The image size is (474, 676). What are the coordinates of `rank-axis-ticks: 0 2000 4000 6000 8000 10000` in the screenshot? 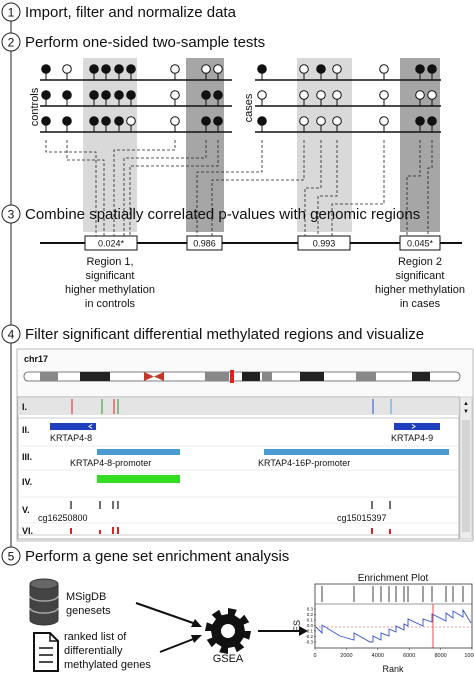 It's located at (393, 653).